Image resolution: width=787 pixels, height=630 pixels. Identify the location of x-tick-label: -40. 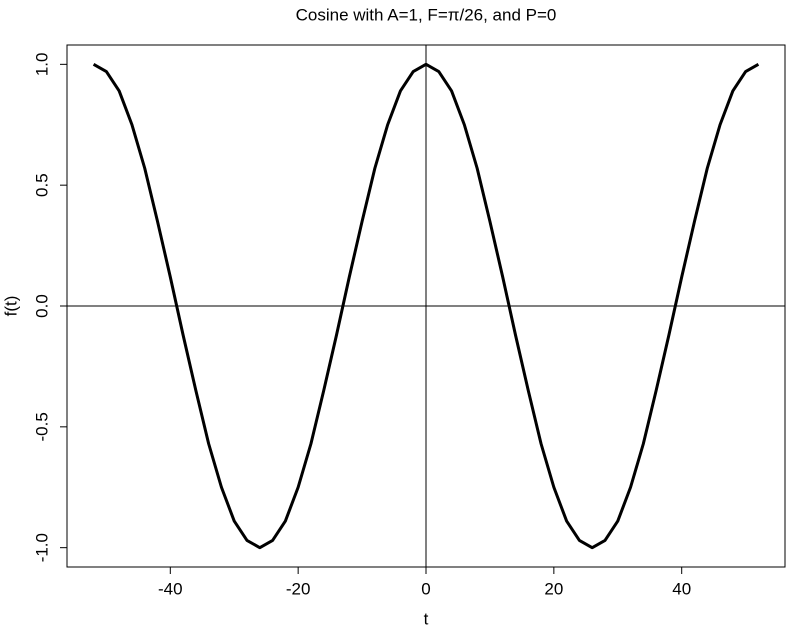
(170, 588).